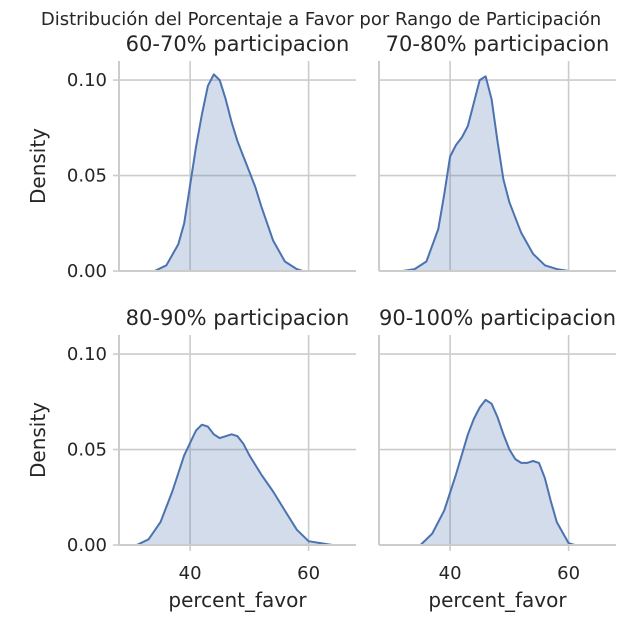  Describe the element at coordinates (238, 44) in the screenshot. I see `facet-title: 60-70% participacion` at that location.